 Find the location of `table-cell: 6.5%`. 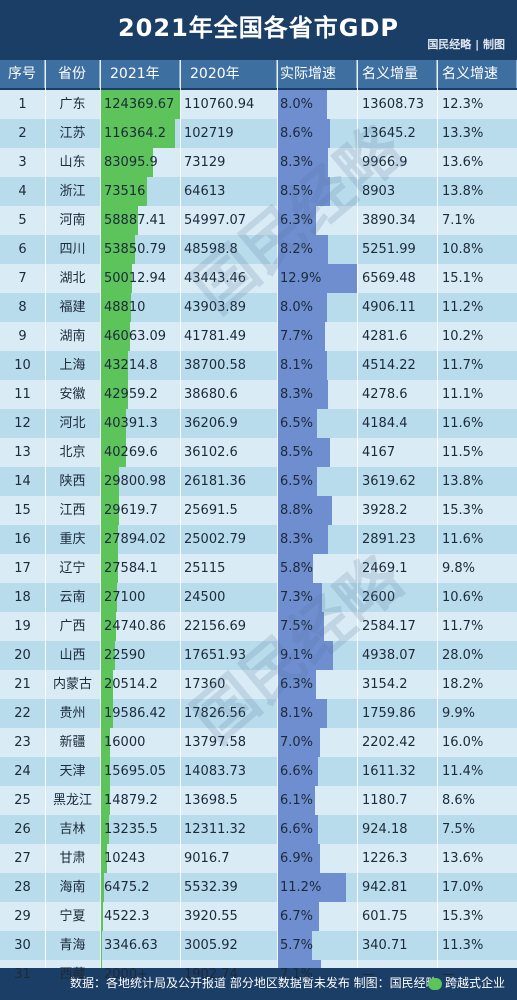

table-cell: 6.5% is located at coordinates (317, 481).